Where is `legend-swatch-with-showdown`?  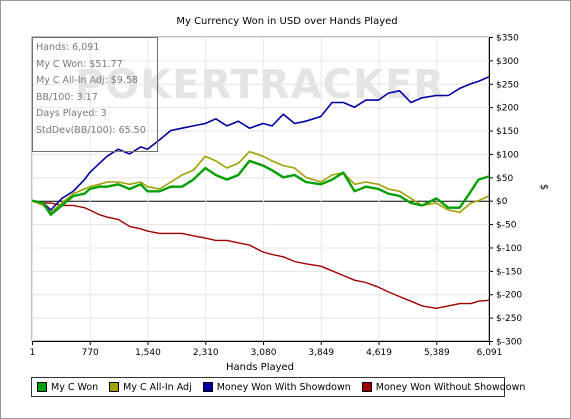
legend-swatch-with-showdown is located at coordinates (207, 387).